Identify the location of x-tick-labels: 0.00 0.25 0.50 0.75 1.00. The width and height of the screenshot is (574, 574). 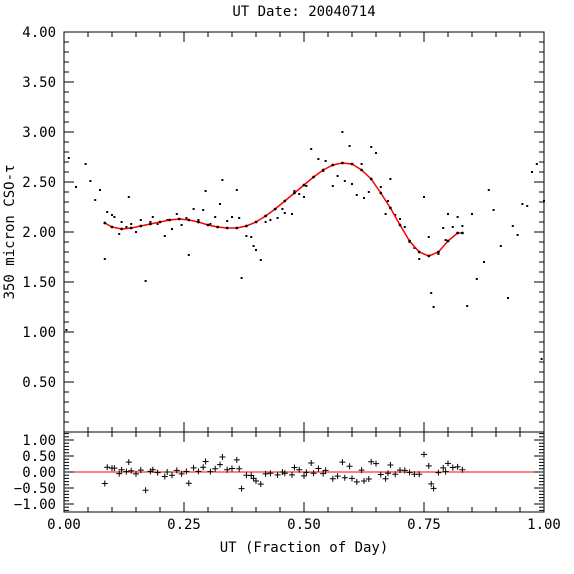
(304, 525).